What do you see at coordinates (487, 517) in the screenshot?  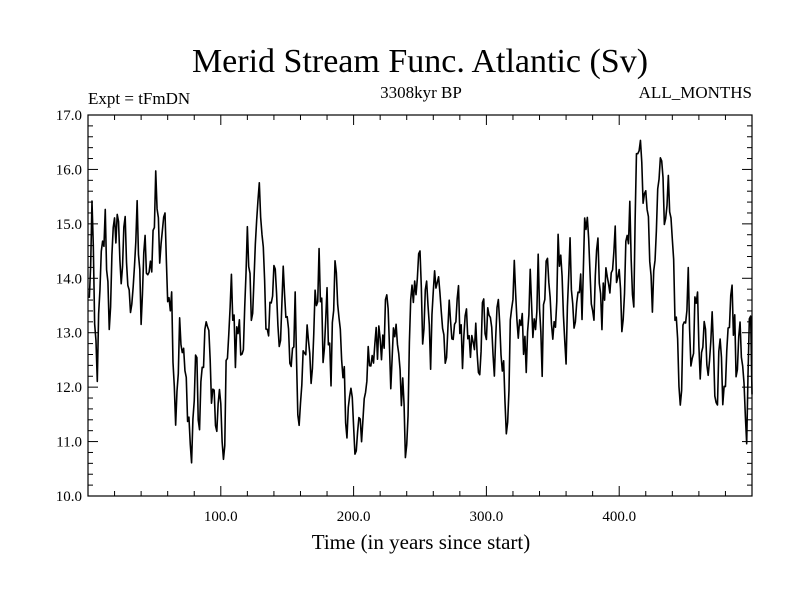 I see `x-tick-label: 300.0` at bounding box center [487, 517].